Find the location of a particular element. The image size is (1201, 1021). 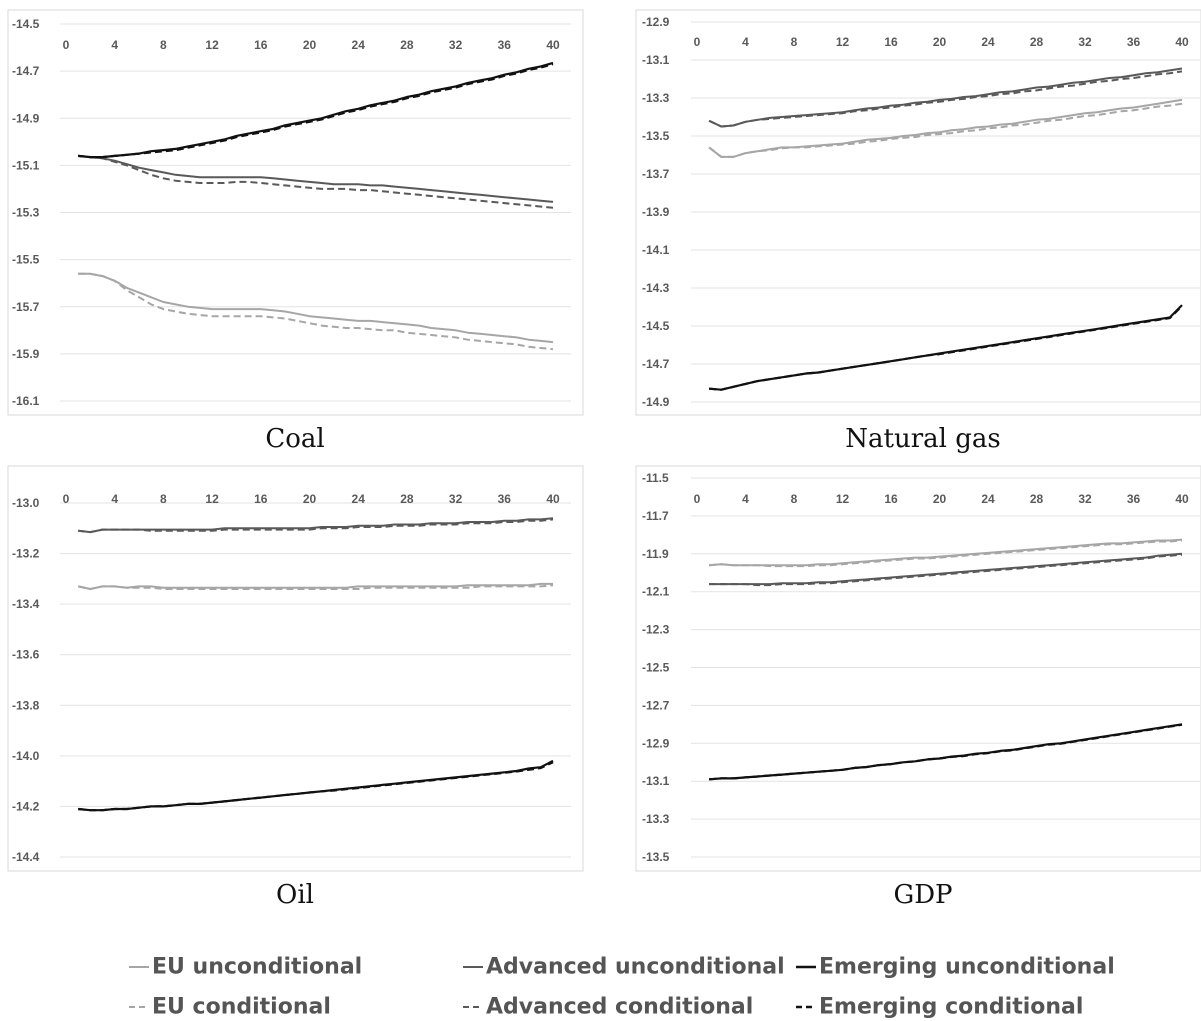

y-tick-label: -11.7 is located at coordinates (655, 516).